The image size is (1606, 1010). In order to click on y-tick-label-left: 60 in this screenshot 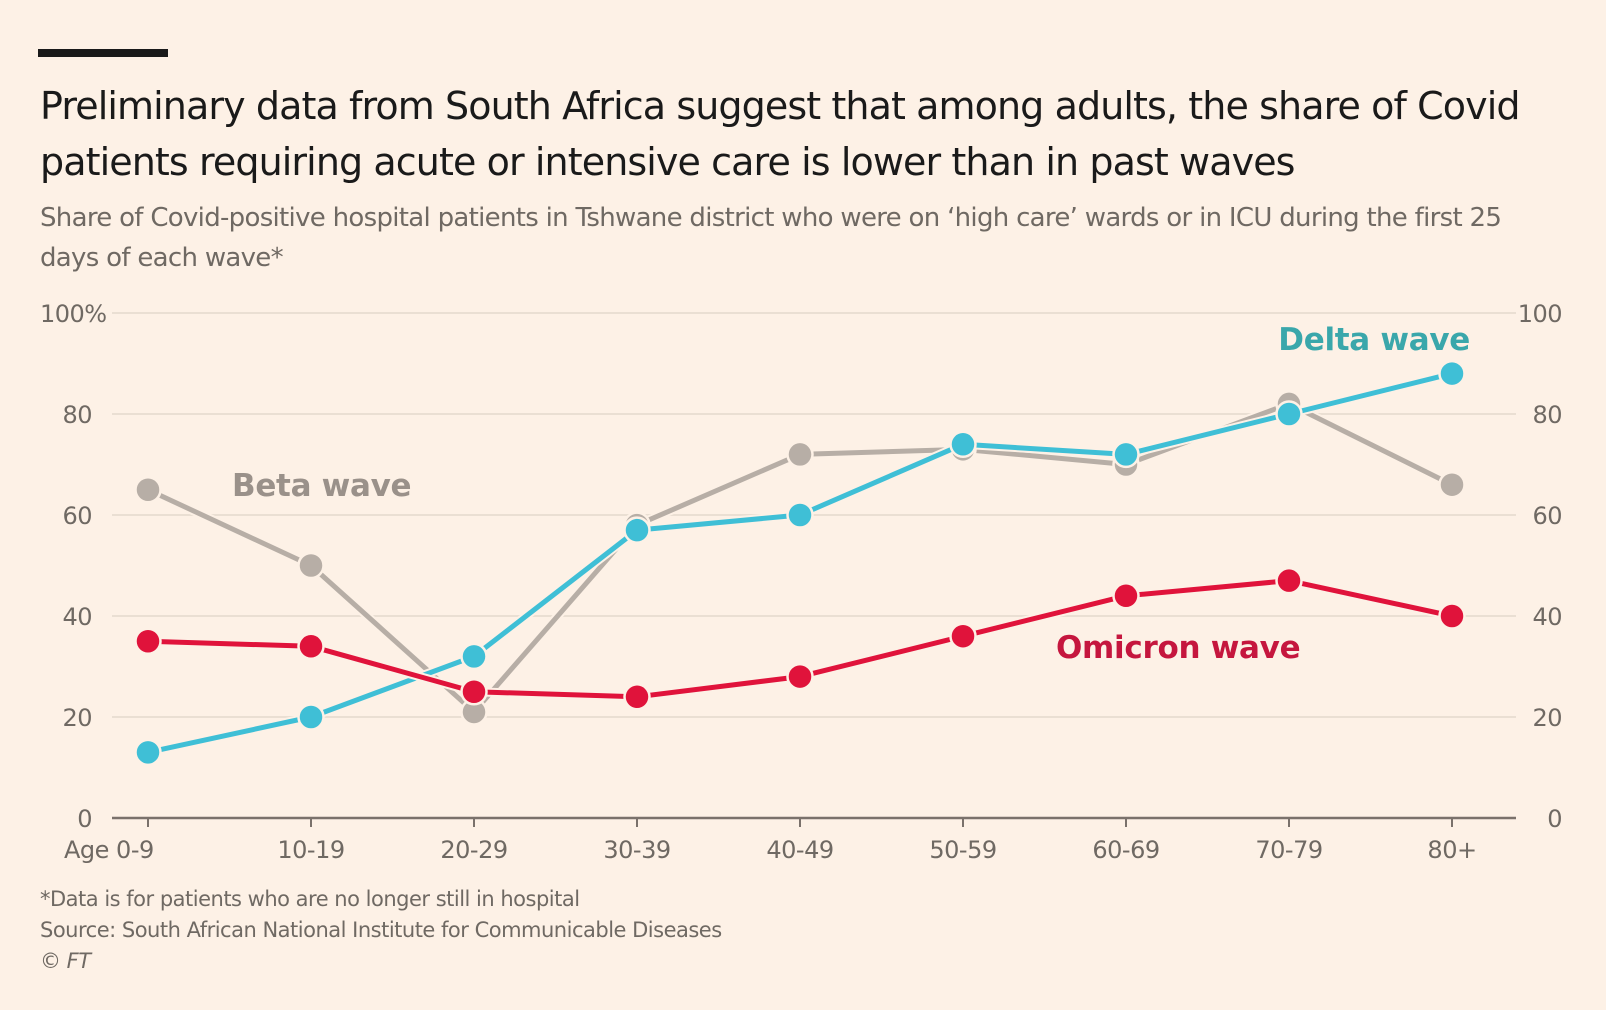, I will do `click(77, 516)`.